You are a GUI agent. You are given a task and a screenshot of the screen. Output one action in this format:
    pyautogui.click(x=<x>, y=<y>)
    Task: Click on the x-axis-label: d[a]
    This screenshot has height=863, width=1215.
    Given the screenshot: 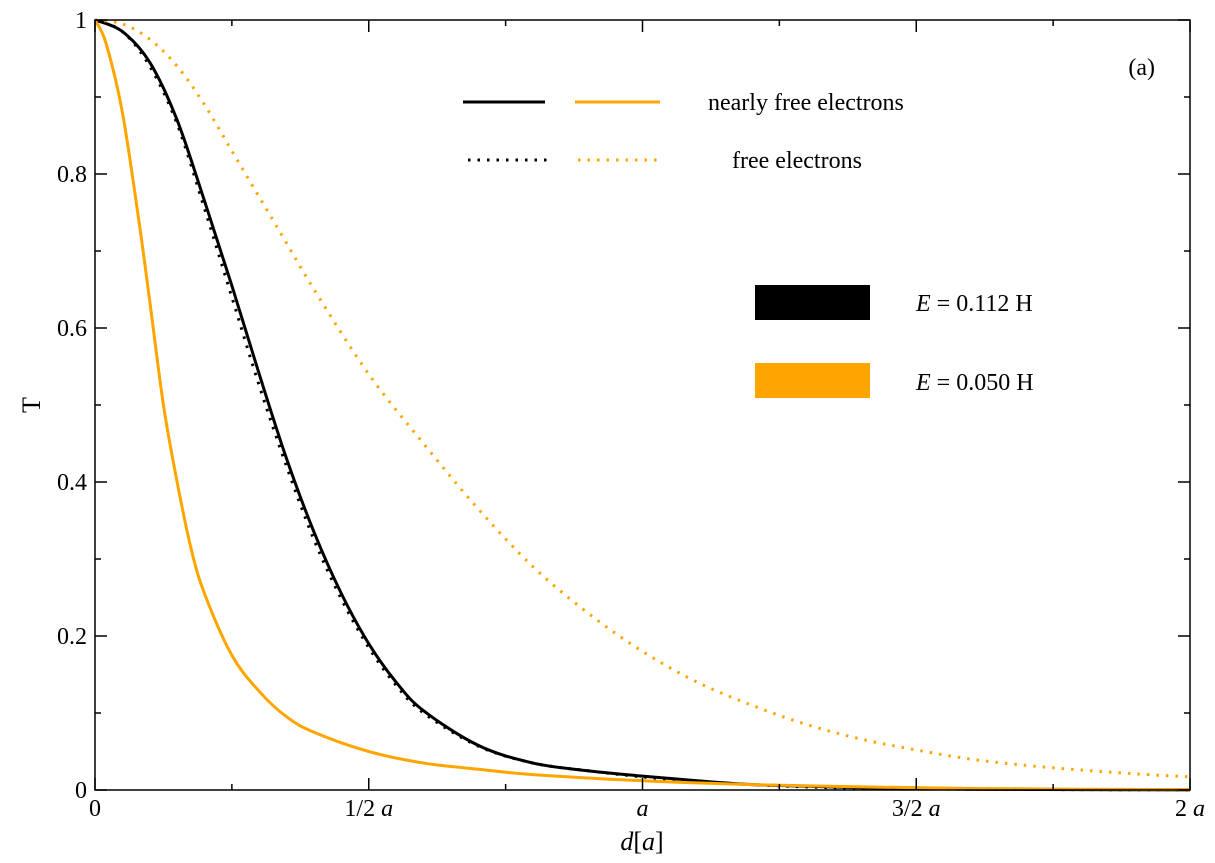 What is the action you would take?
    pyautogui.click(x=641, y=841)
    